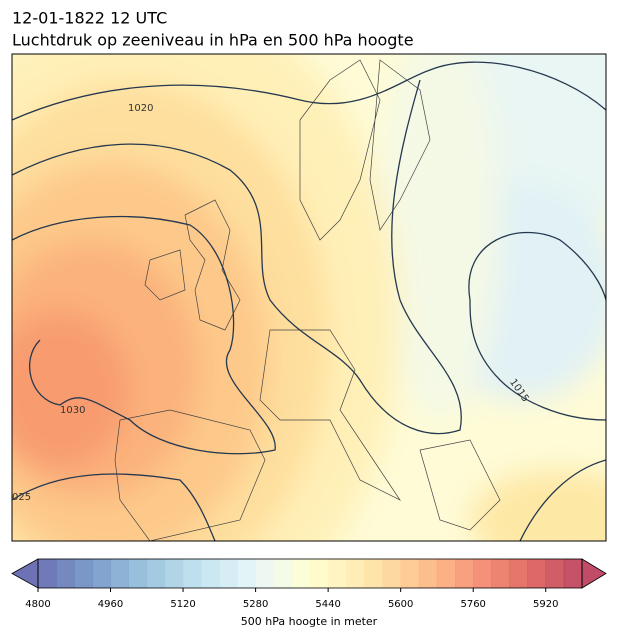 Image resolution: width=618 pixels, height=643 pixels. I want to click on contour-label: 1020, so click(140, 108).